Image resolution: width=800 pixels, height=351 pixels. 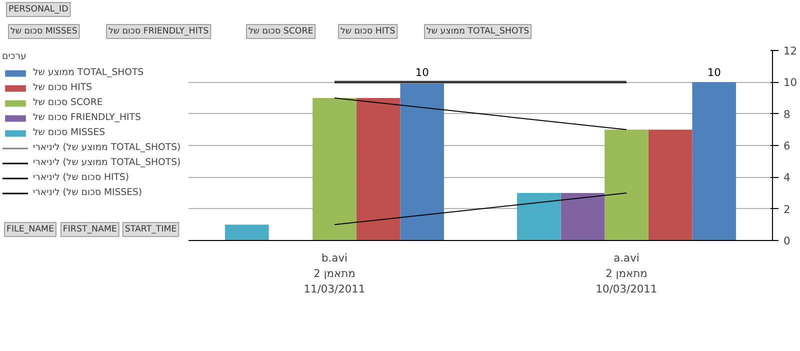 I want to click on text: סכום של FRIENDLY_HITS, so click(x=159, y=31).